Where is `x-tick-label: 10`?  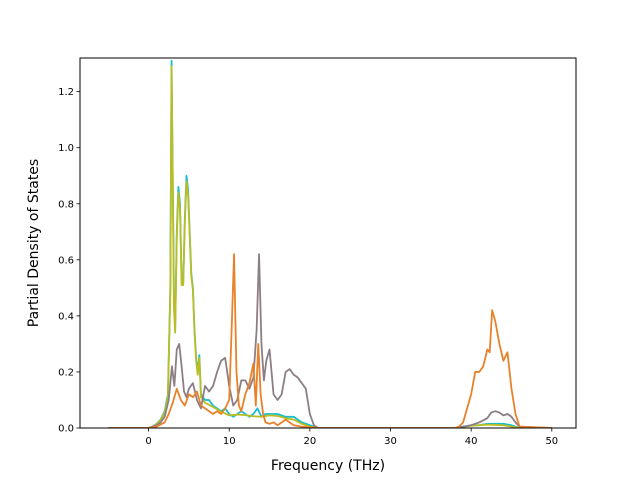
x-tick-label: 10 is located at coordinates (229, 441).